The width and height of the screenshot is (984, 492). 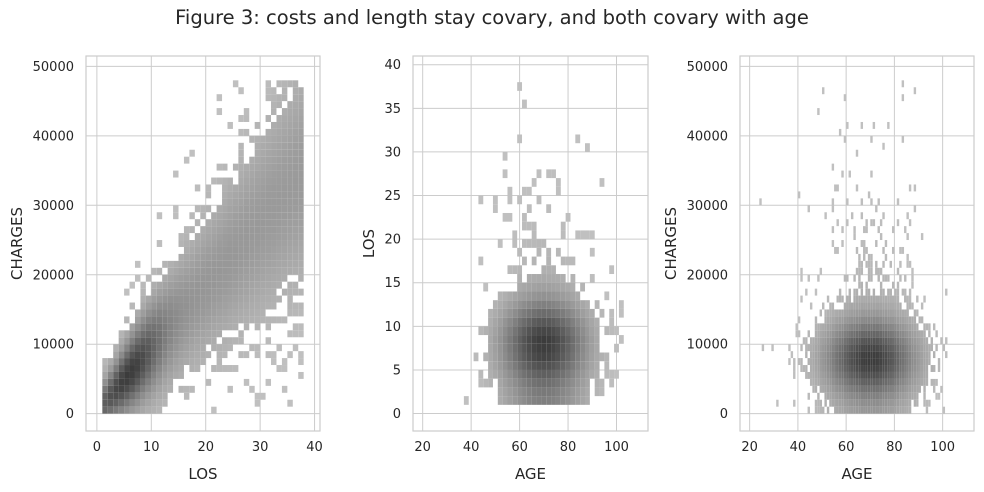 I want to click on y-tick-label: 20000, so click(x=707, y=275).